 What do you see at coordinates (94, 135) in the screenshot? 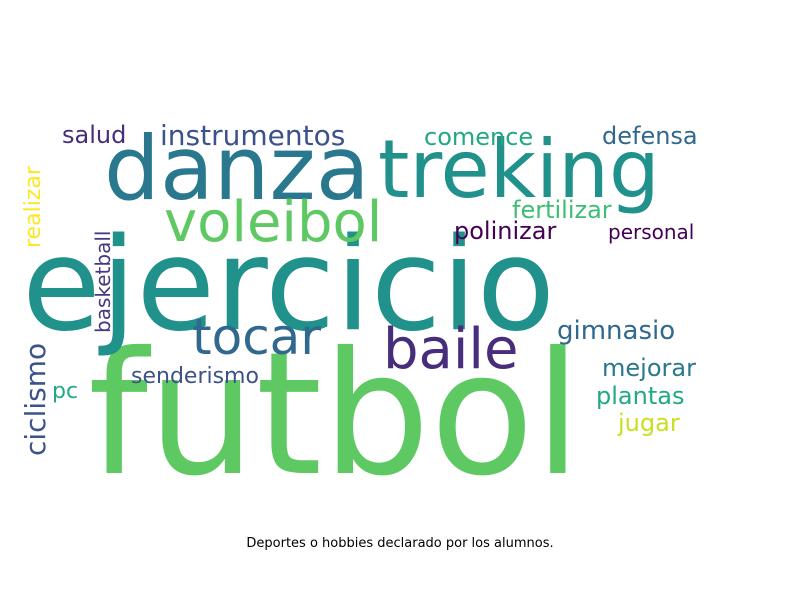
I see `cloud-word-salud: salud` at bounding box center [94, 135].